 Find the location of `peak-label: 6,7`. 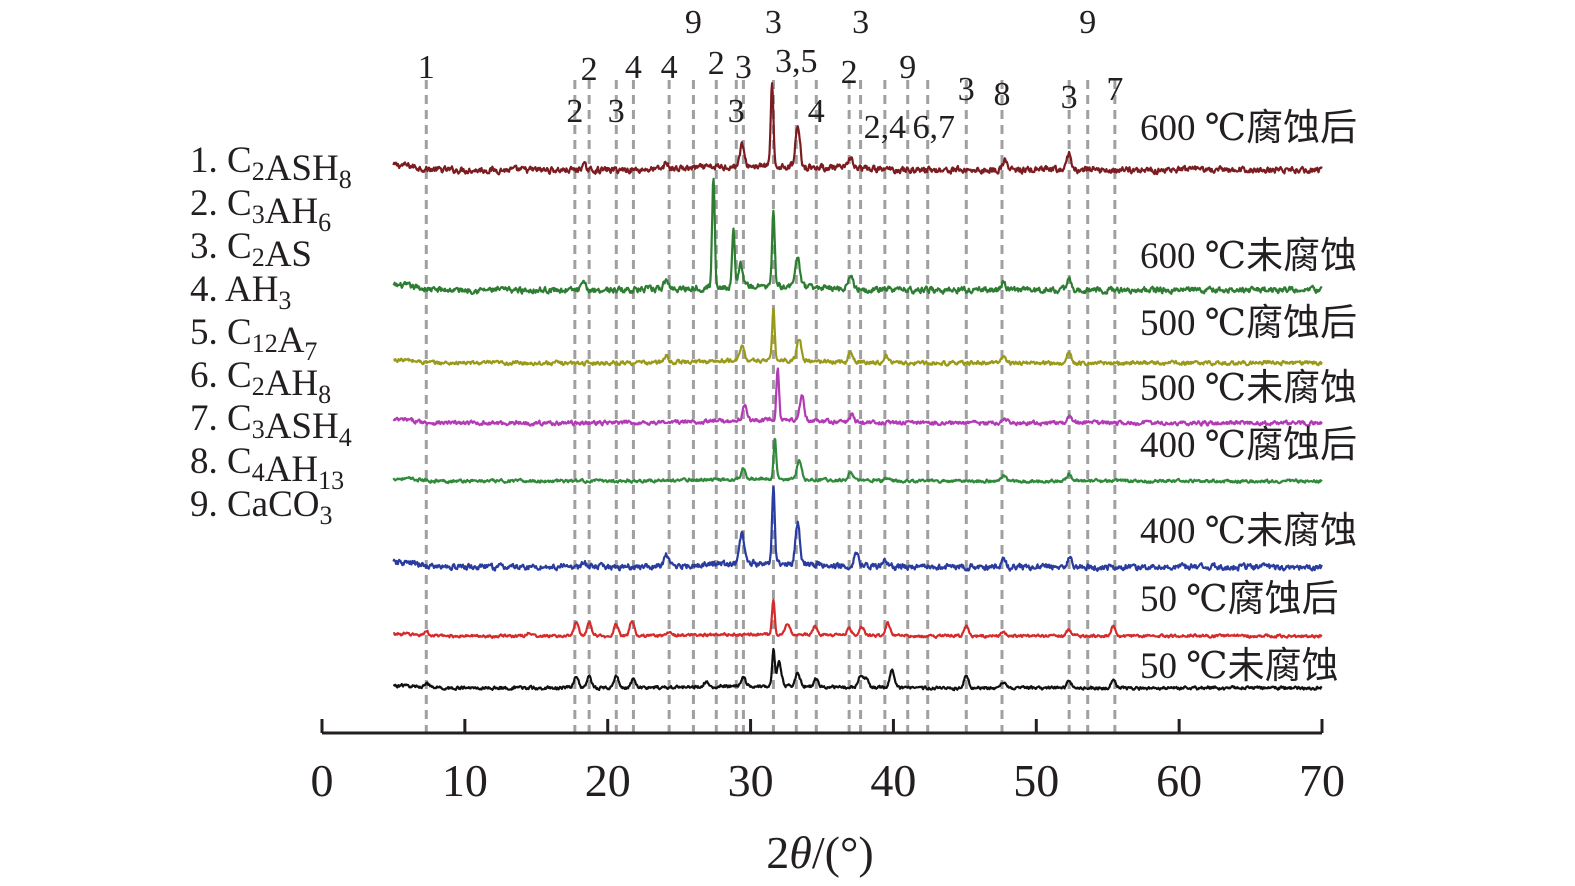

peak-label: 6,7 is located at coordinates (933, 127).